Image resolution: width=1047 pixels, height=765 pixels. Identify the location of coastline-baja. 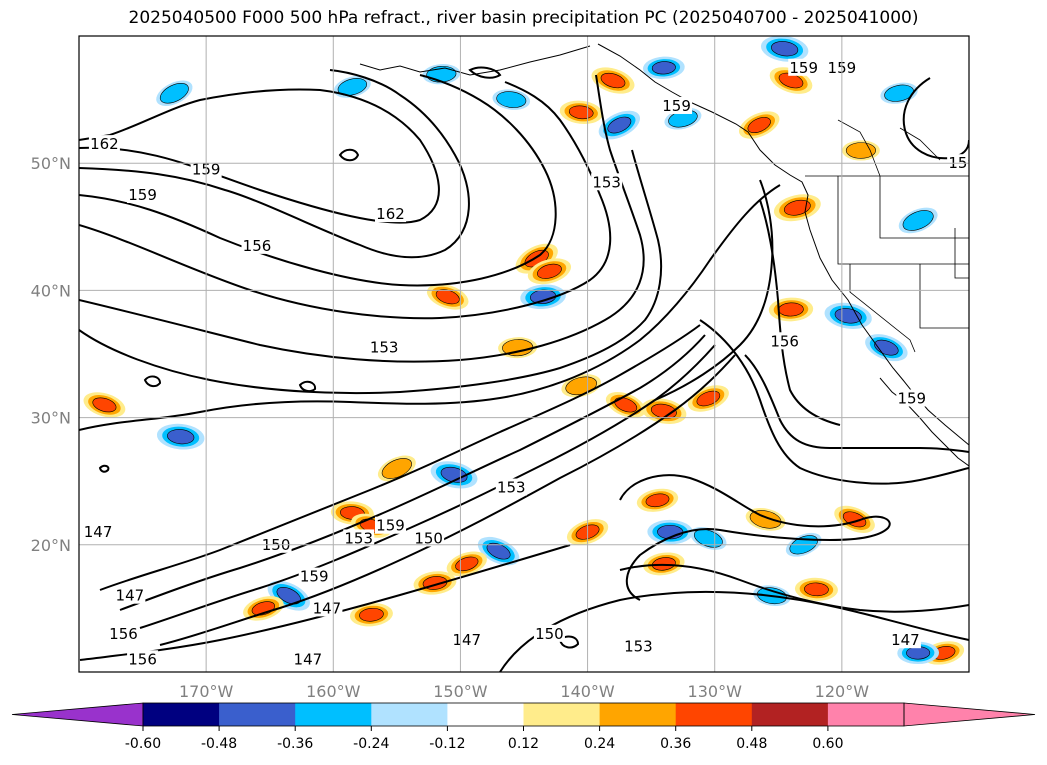
(924, 422).